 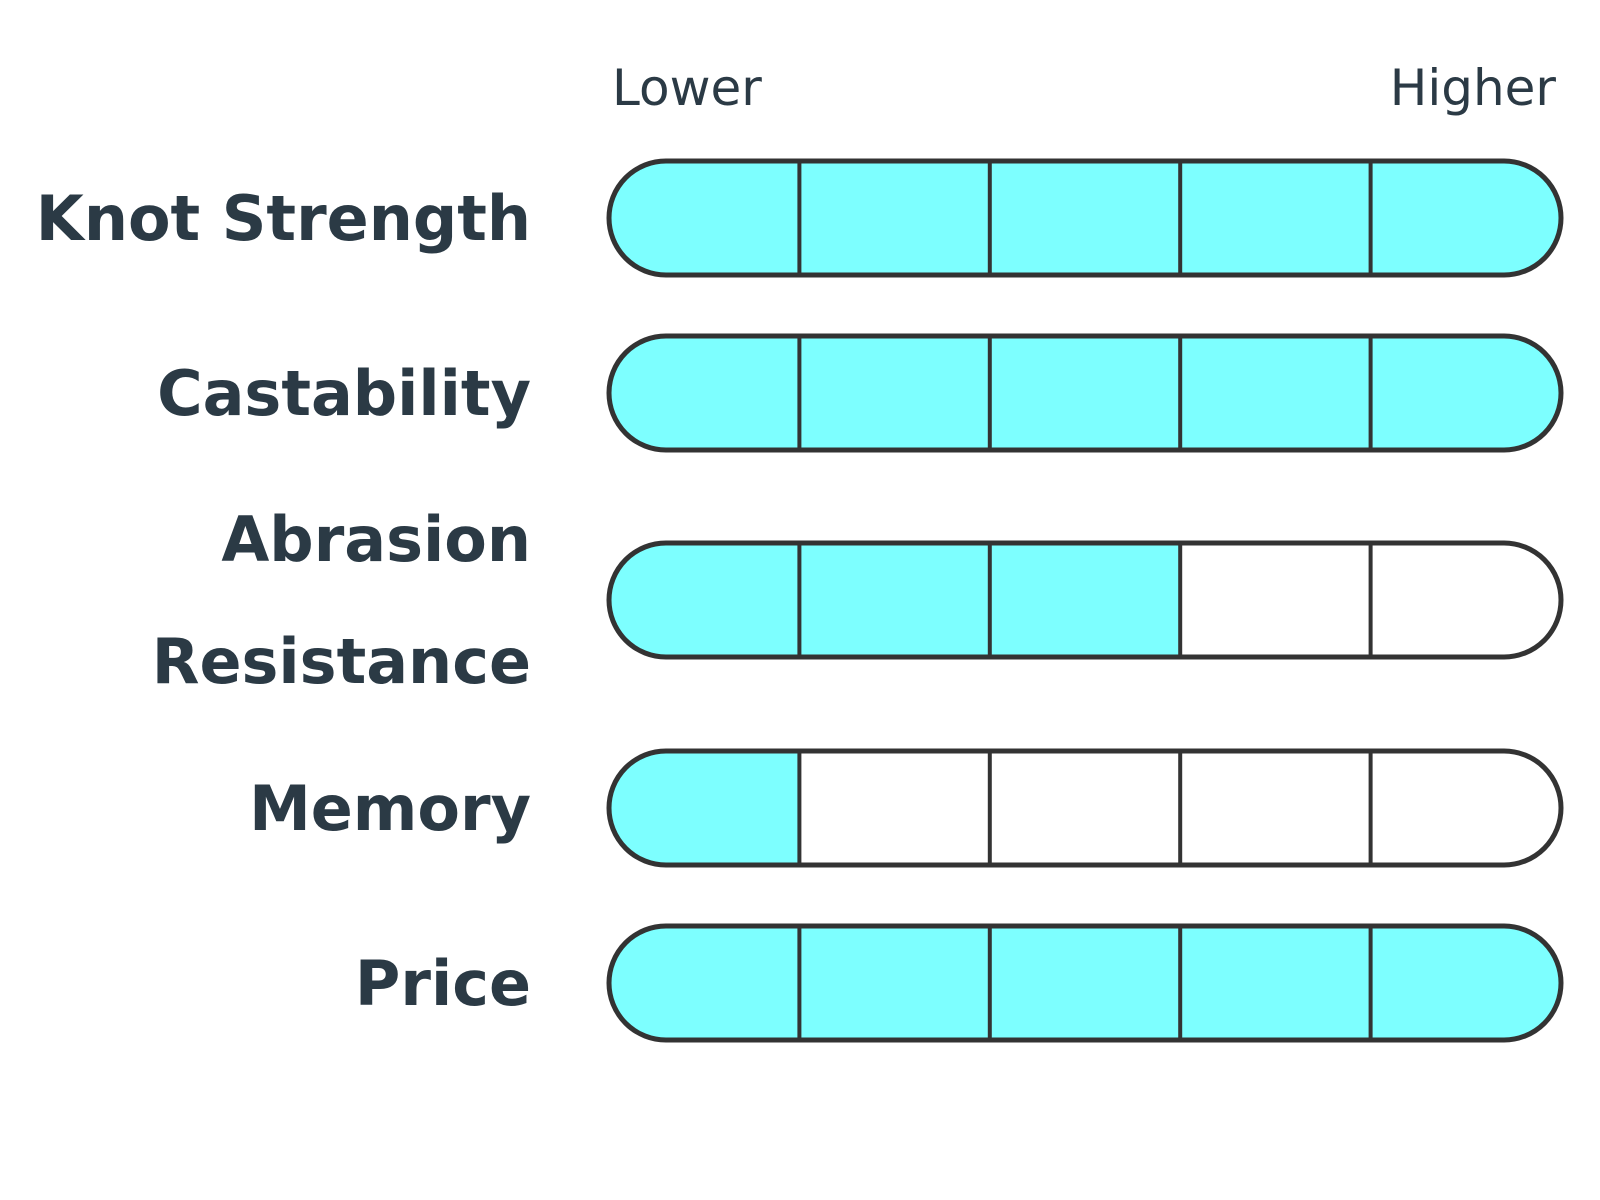 I want to click on row-label: Resistance, so click(x=341, y=661).